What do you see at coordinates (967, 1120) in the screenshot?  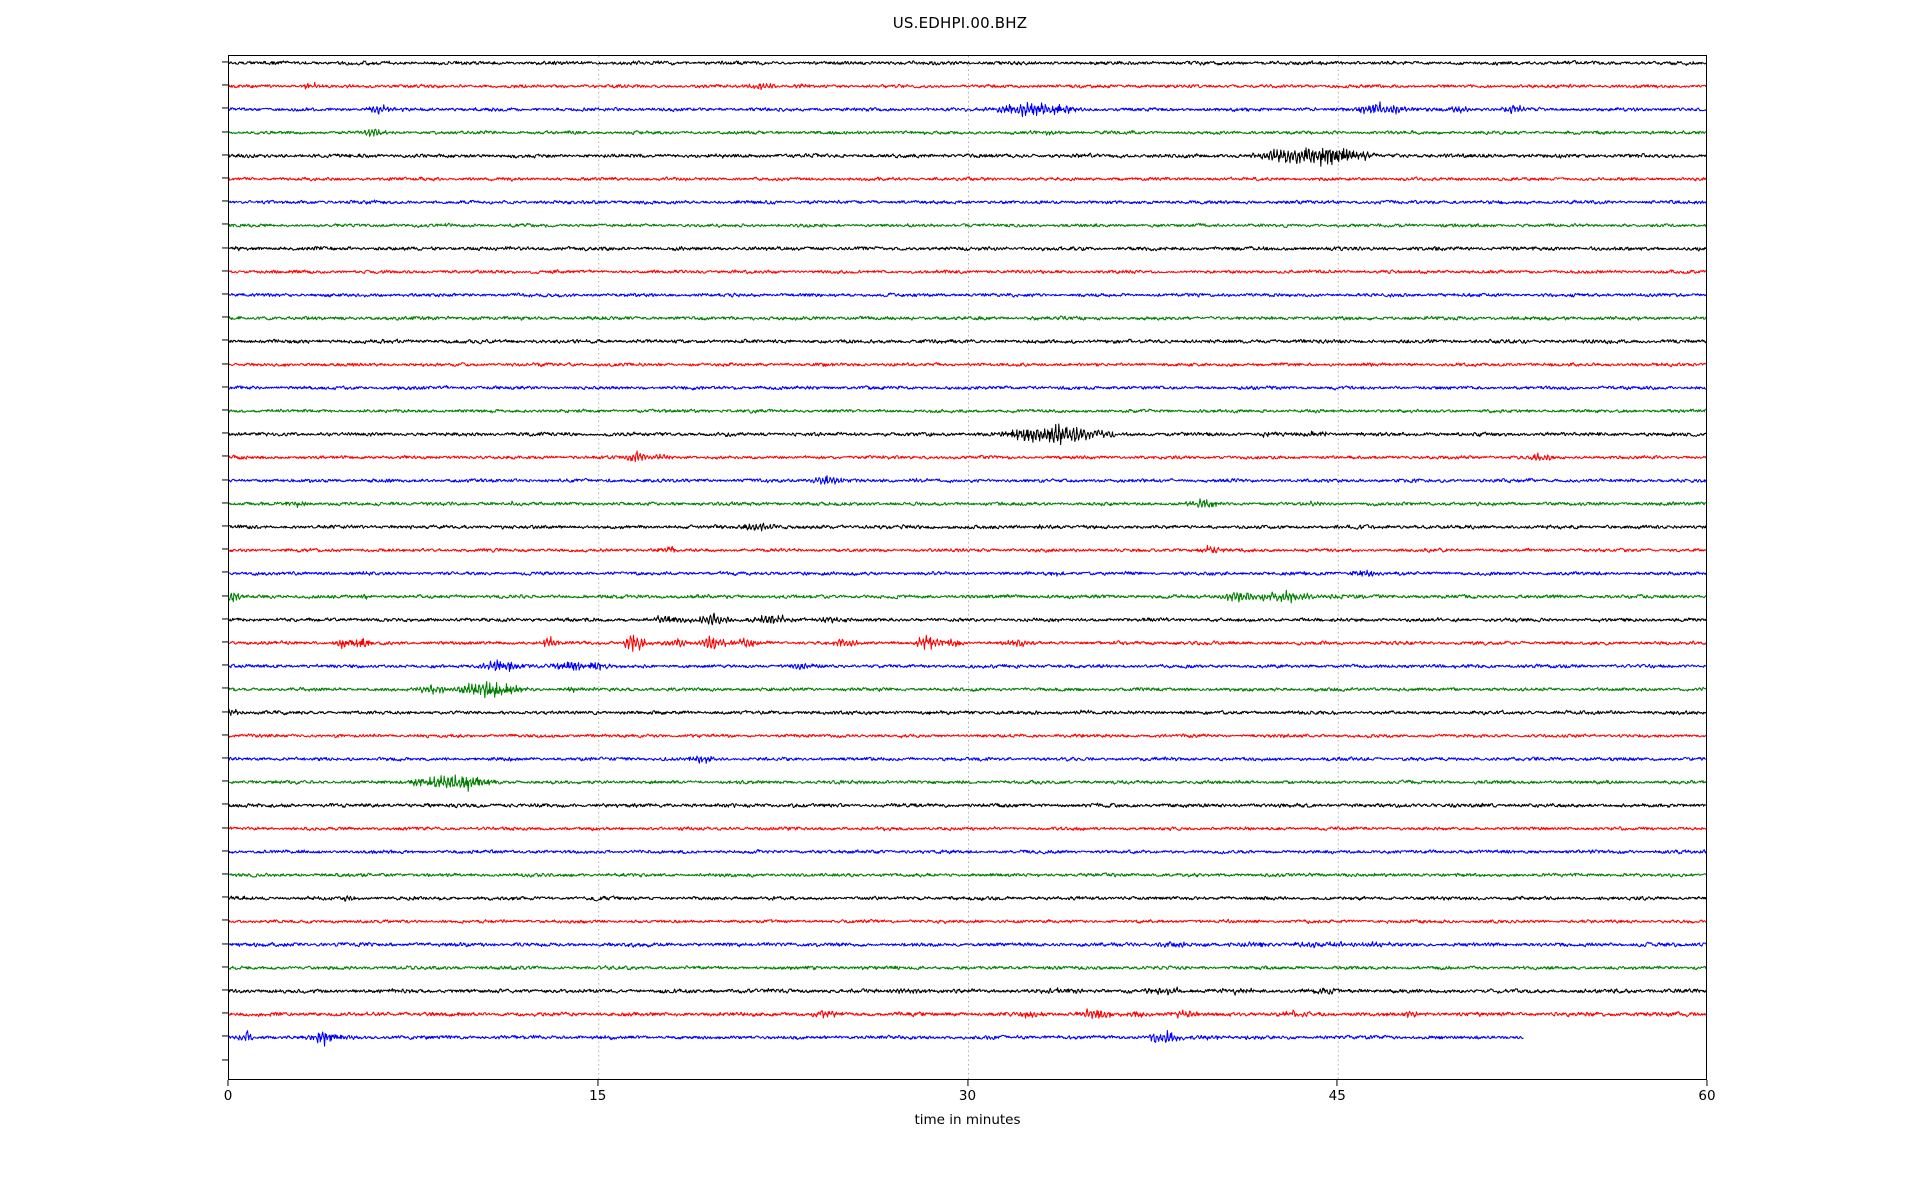 I see `x-axis-title: time in minutes` at bounding box center [967, 1120].